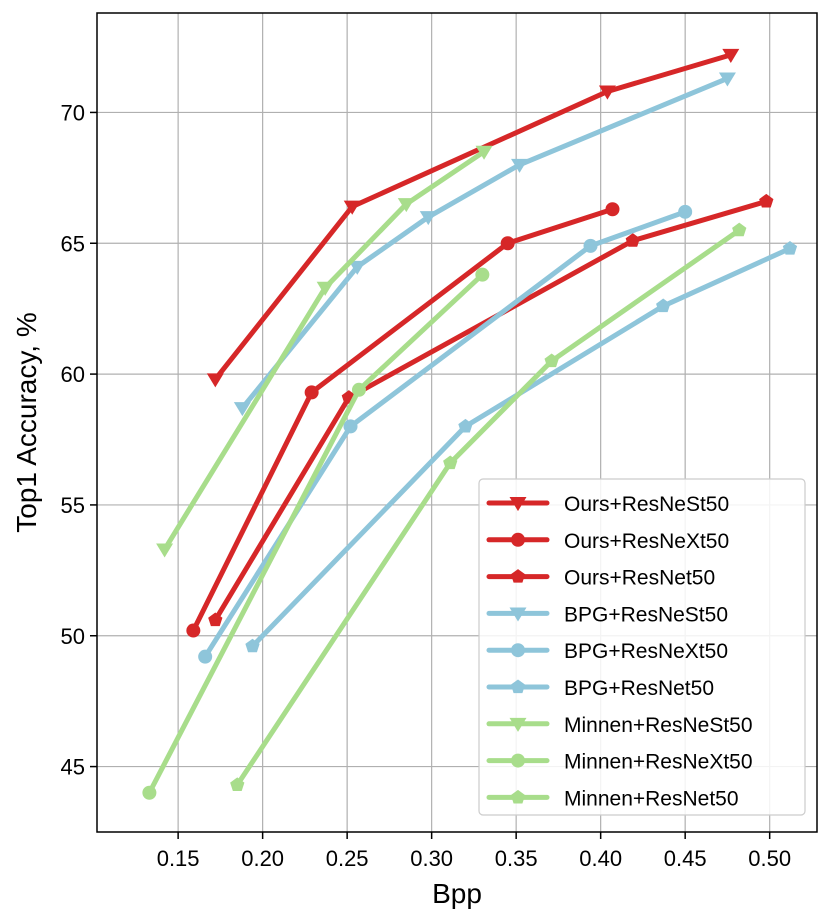 The image size is (830, 923). I want to click on legend-label: Ours+ResNeSt50, so click(646, 504).